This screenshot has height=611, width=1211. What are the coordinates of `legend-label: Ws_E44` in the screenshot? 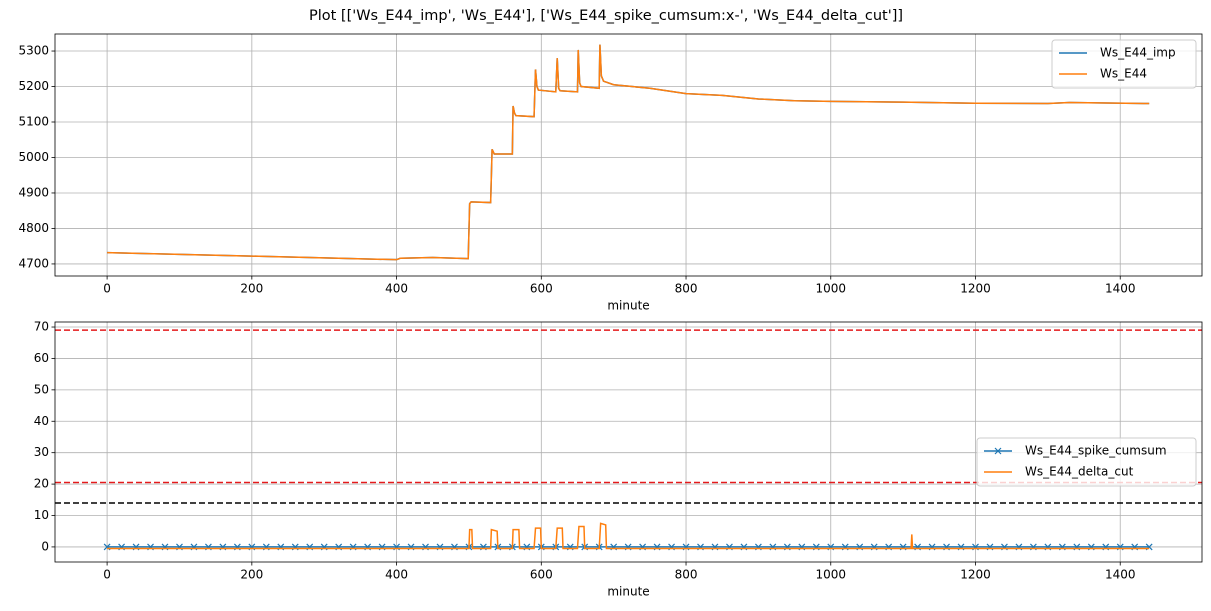 It's located at (1123, 74).